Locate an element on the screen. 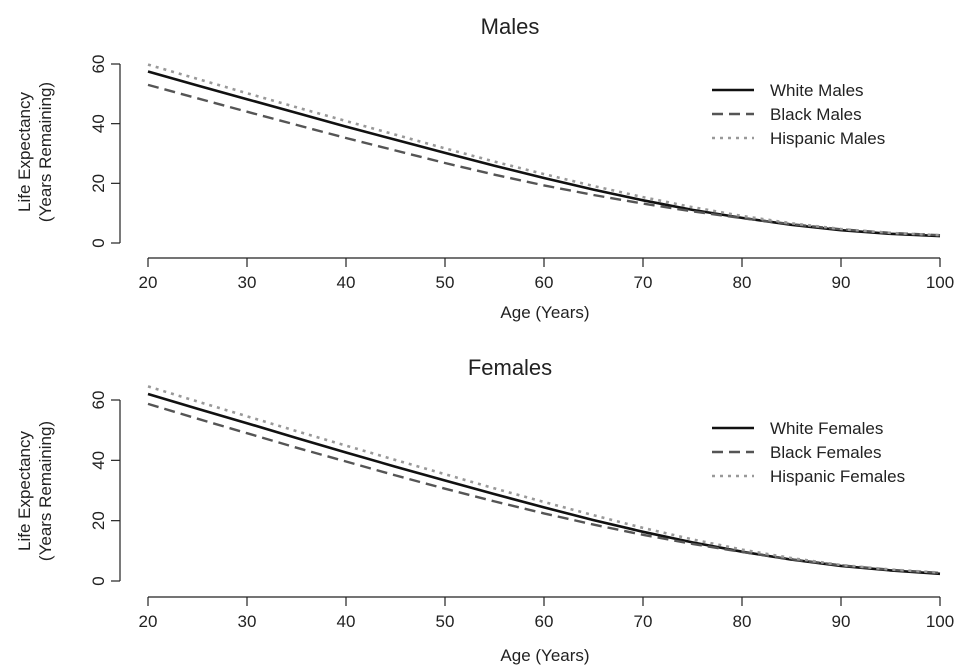 The width and height of the screenshot is (968, 665). males-x-tick-label: 20 is located at coordinates (148, 282).